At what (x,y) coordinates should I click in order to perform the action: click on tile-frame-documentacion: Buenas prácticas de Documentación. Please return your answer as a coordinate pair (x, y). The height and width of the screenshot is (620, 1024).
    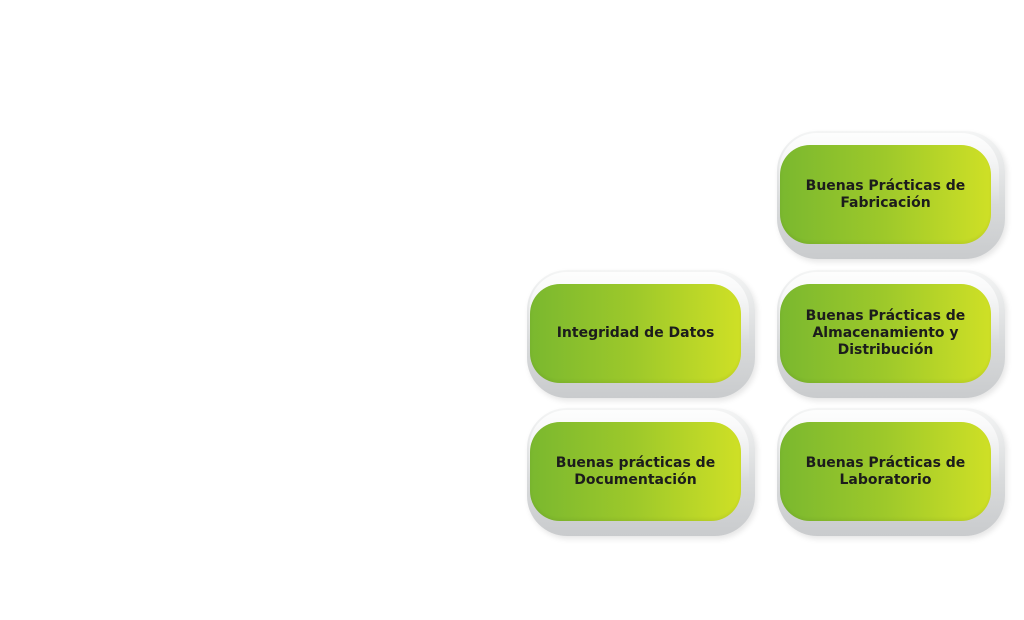
    Looking at the image, I should click on (641, 472).